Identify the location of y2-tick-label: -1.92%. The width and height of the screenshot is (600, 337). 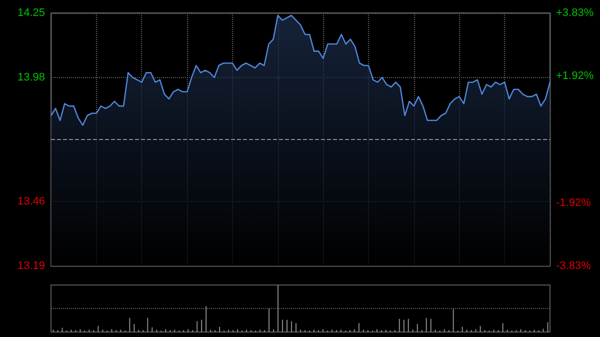
(574, 202).